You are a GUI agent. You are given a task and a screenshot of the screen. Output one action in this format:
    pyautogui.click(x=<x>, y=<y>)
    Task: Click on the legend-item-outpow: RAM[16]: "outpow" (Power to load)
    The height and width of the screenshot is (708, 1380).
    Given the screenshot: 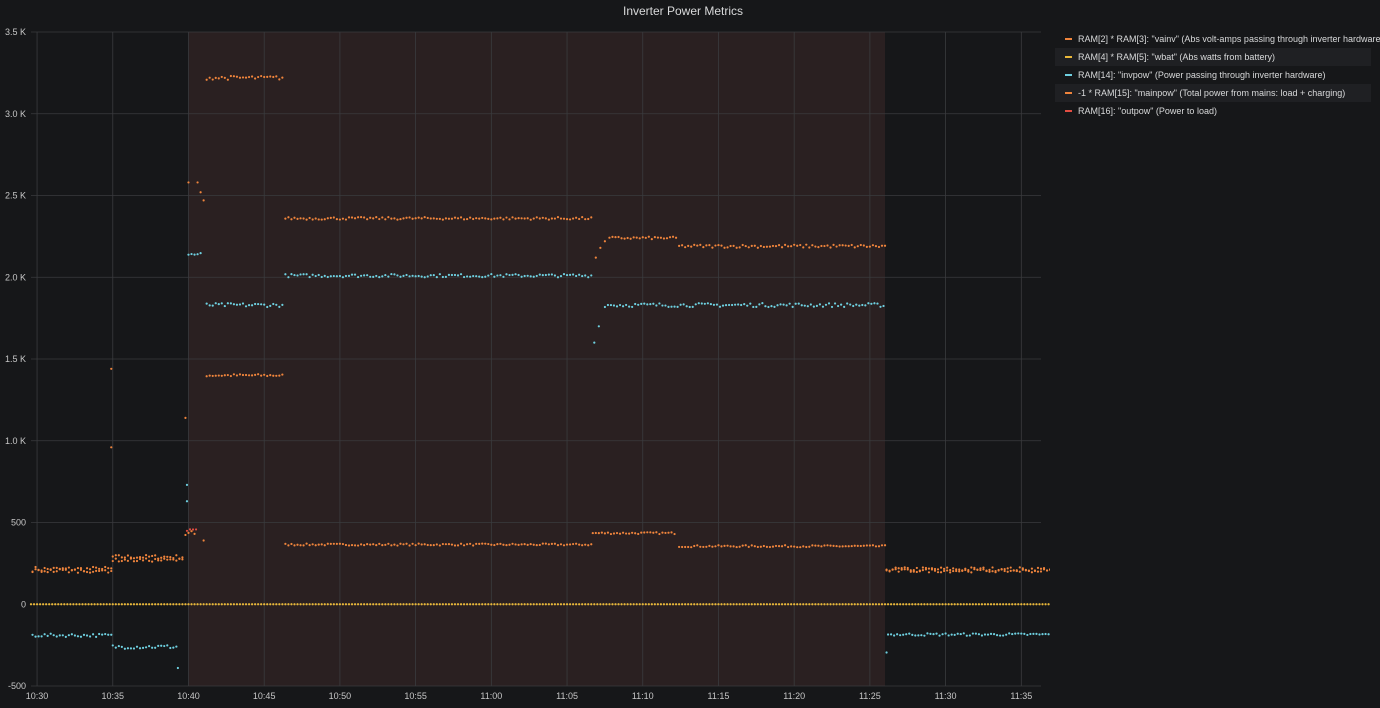 What is the action you would take?
    pyautogui.click(x=1213, y=111)
    